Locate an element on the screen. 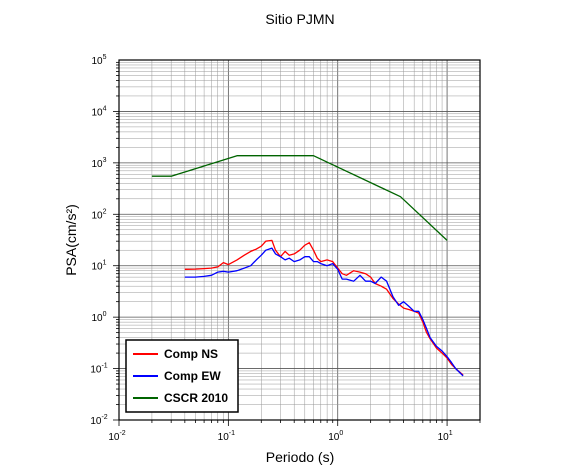 The height and width of the screenshot is (475, 586). legend-label-comp-ew: Comp EW is located at coordinates (192, 376).